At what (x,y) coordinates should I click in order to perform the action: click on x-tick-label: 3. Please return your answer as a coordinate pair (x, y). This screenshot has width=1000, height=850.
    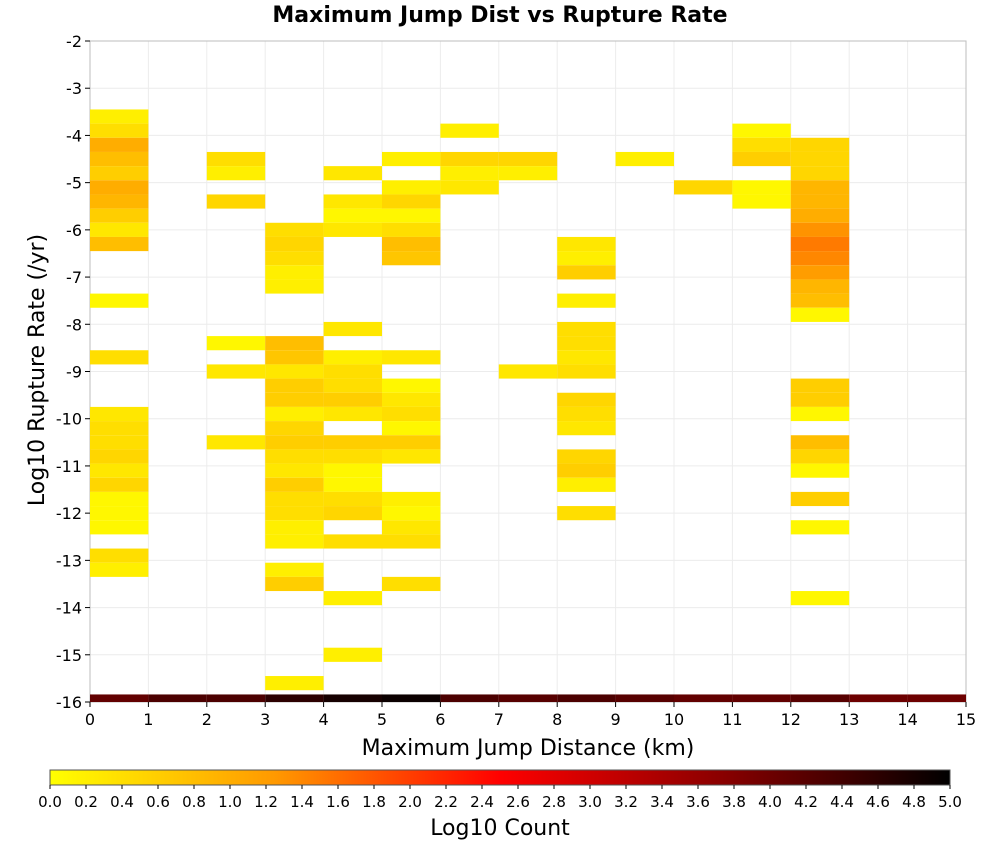
    Looking at the image, I should click on (265, 719).